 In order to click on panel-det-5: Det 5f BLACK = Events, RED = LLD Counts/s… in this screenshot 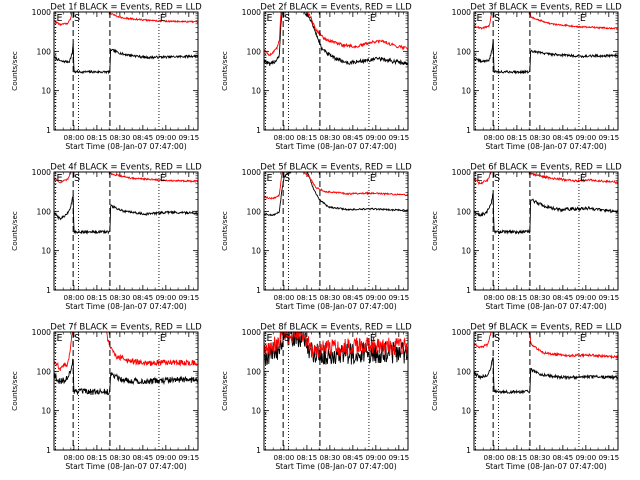, I will do `click(316, 237)`.